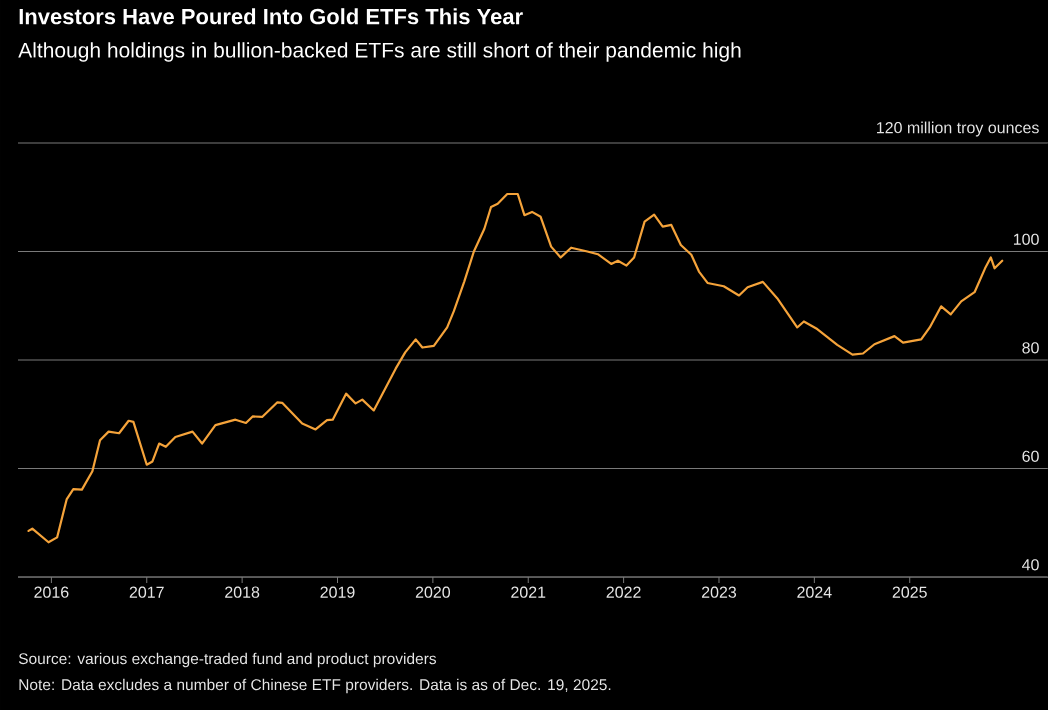 The height and width of the screenshot is (710, 1048). Describe the element at coordinates (814, 592) in the screenshot. I see `x-tick-label: 2024` at that location.